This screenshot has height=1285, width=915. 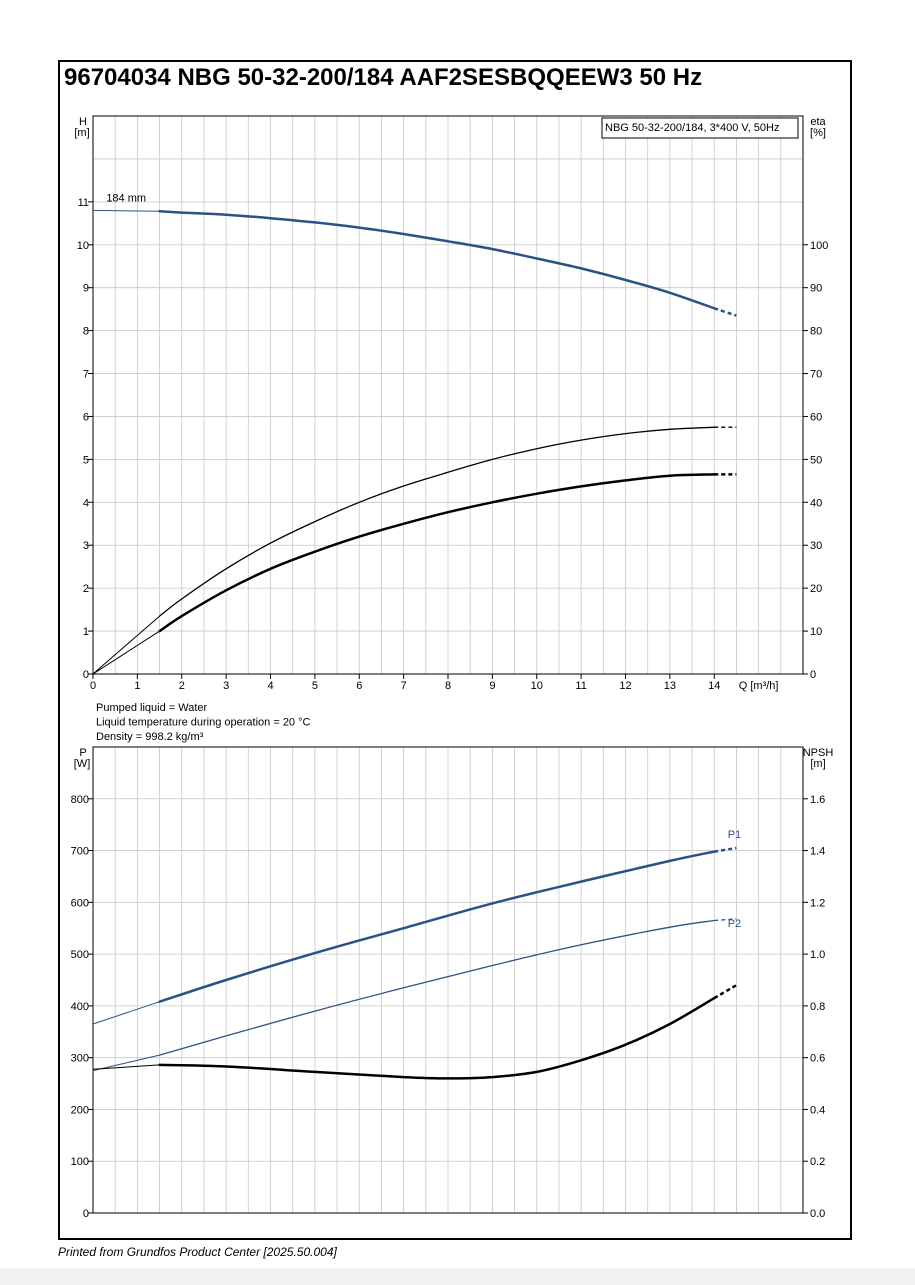 I want to click on series-eta-total, so click(x=414, y=574).